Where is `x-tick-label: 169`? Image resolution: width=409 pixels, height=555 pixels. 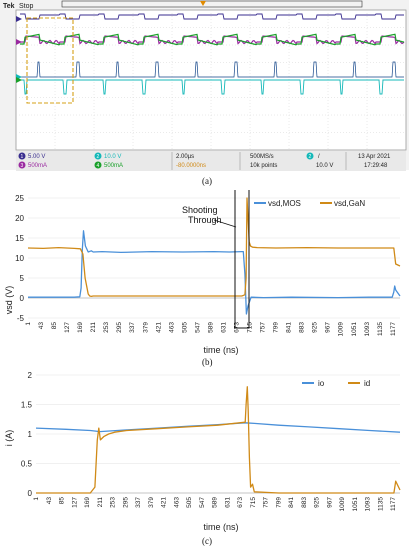
x-tick-label: 169 is located at coordinates (87, 502).